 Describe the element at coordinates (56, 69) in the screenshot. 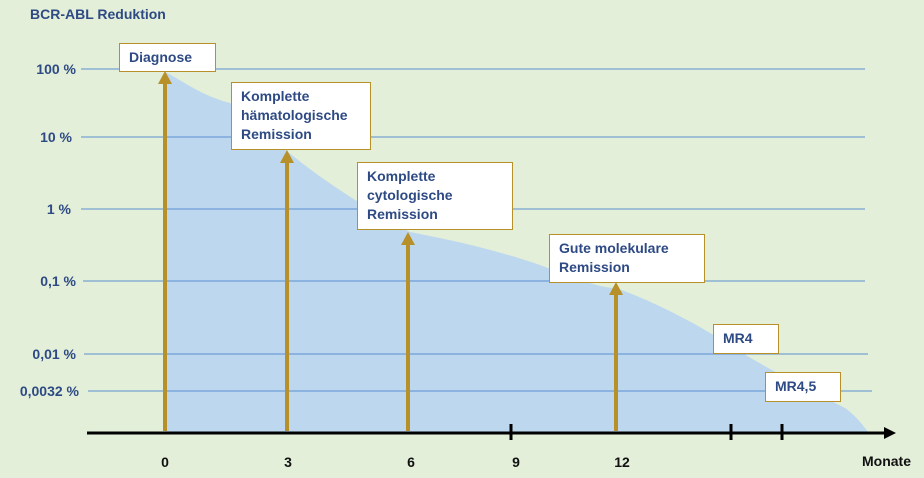

I see `y-tick-100: 100 %` at that location.